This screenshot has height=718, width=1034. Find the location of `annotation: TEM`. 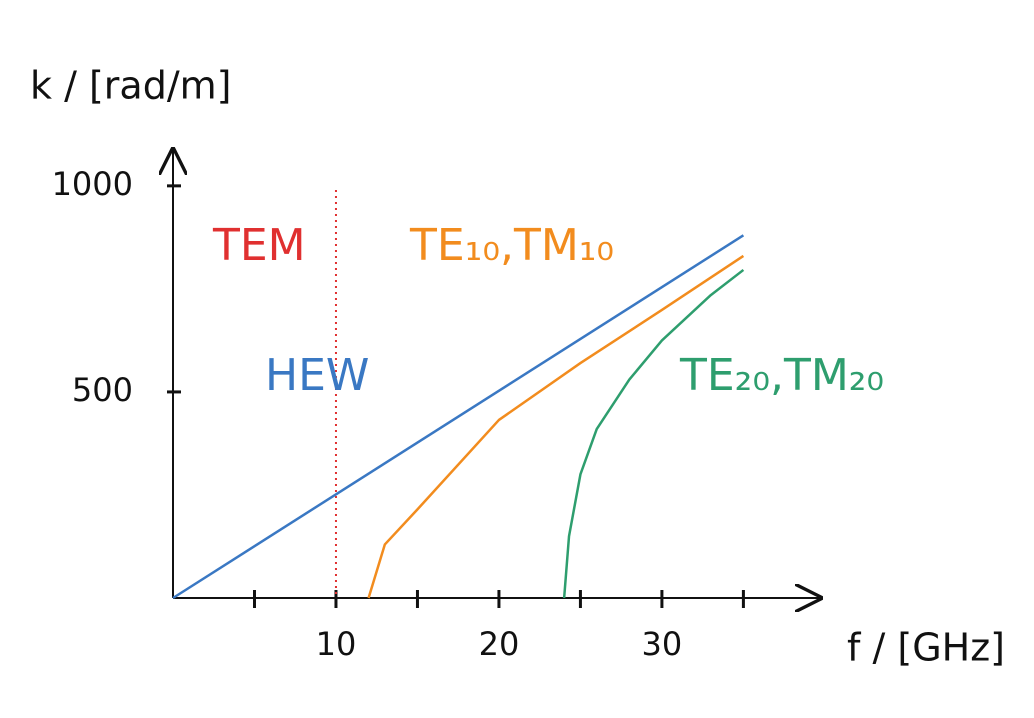

annotation: TEM is located at coordinates (259, 245).